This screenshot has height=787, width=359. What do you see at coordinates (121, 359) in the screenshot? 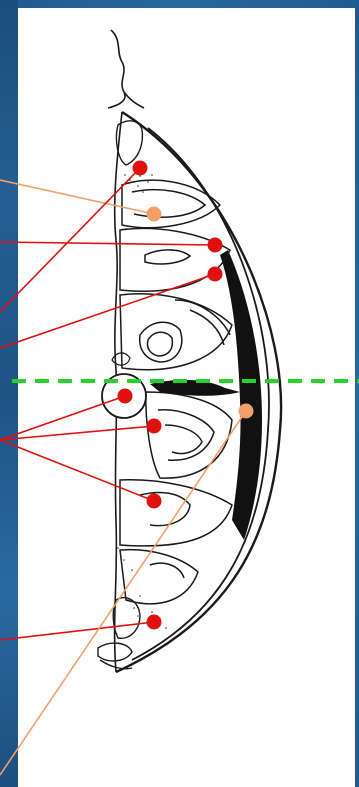
I see `canal-top-notch` at bounding box center [121, 359].